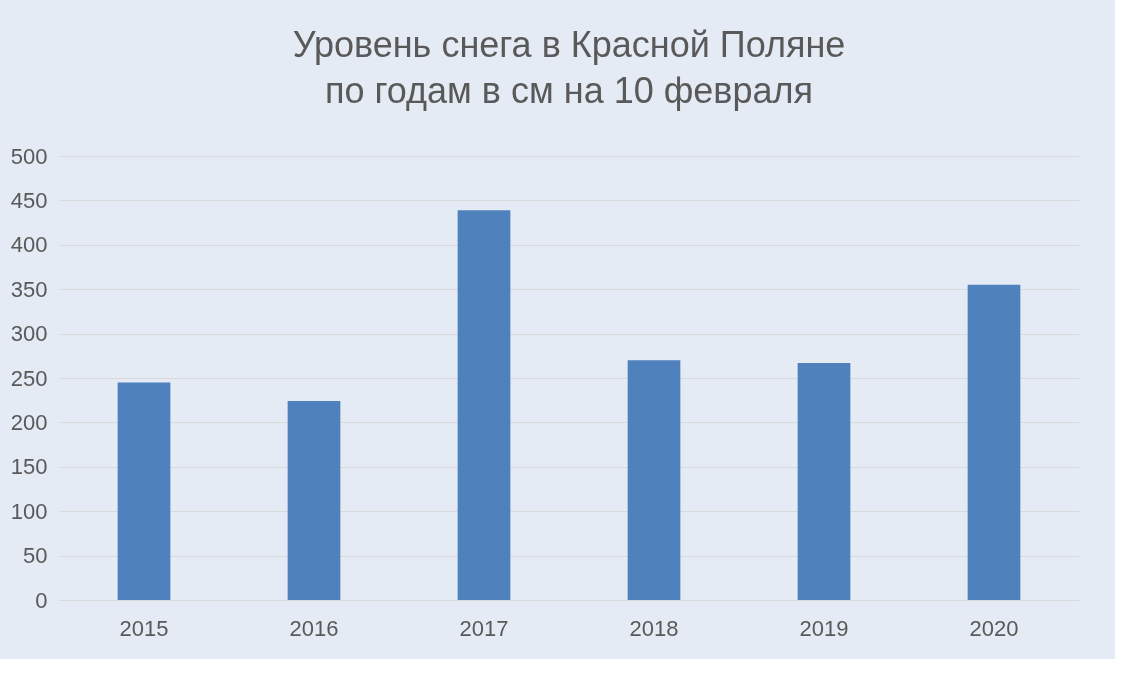  What do you see at coordinates (144, 628) in the screenshot?
I see `x-tick-label: 2015` at bounding box center [144, 628].